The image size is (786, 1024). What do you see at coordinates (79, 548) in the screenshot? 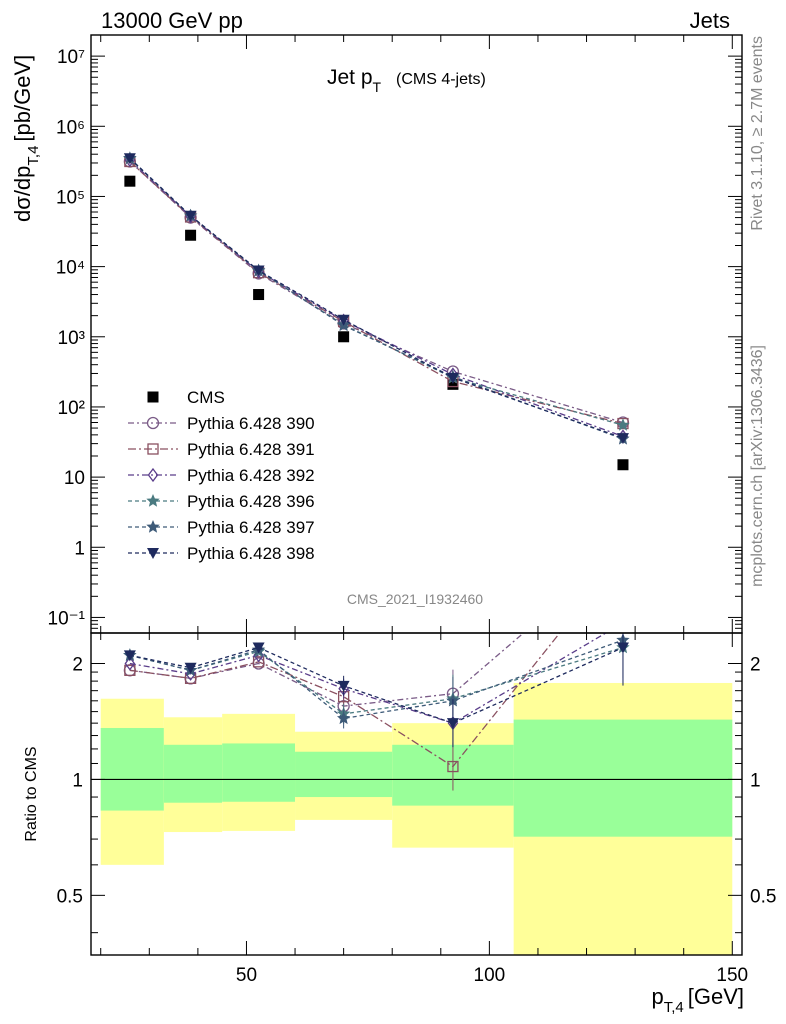
I see `y-tick-label: 1` at bounding box center [79, 548].